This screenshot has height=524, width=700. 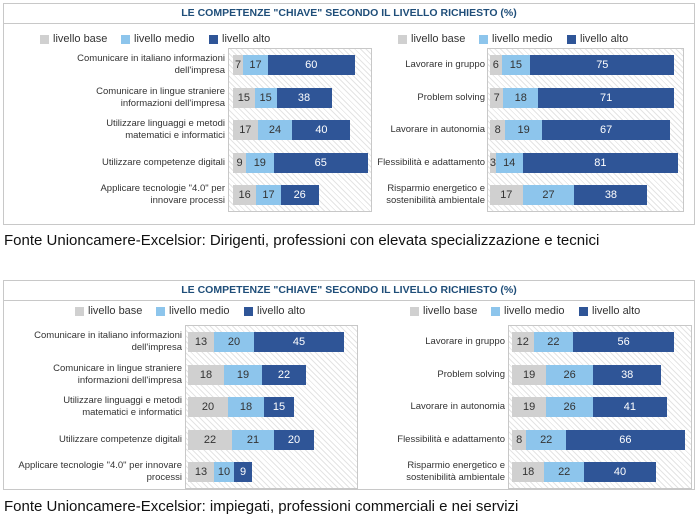 I want to click on bar-segment: 56, so click(x=623, y=342).